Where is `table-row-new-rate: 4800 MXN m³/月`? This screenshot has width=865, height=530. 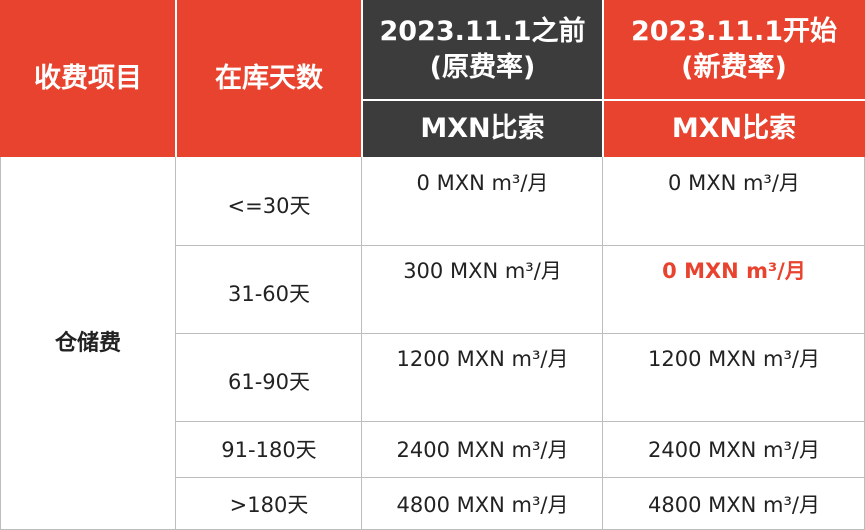 table-row-new-rate: 4800 MXN m³/月 is located at coordinates (734, 503).